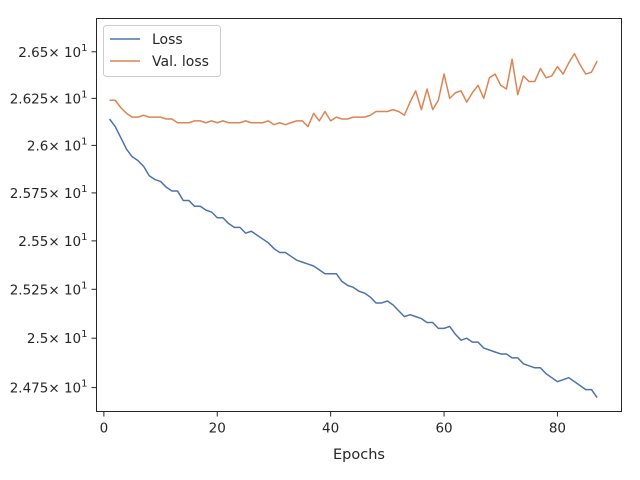 This screenshot has width=640, height=480. What do you see at coordinates (57, 338) in the screenshot?
I see `y-tick-label: 2.5× 10¹` at bounding box center [57, 338].